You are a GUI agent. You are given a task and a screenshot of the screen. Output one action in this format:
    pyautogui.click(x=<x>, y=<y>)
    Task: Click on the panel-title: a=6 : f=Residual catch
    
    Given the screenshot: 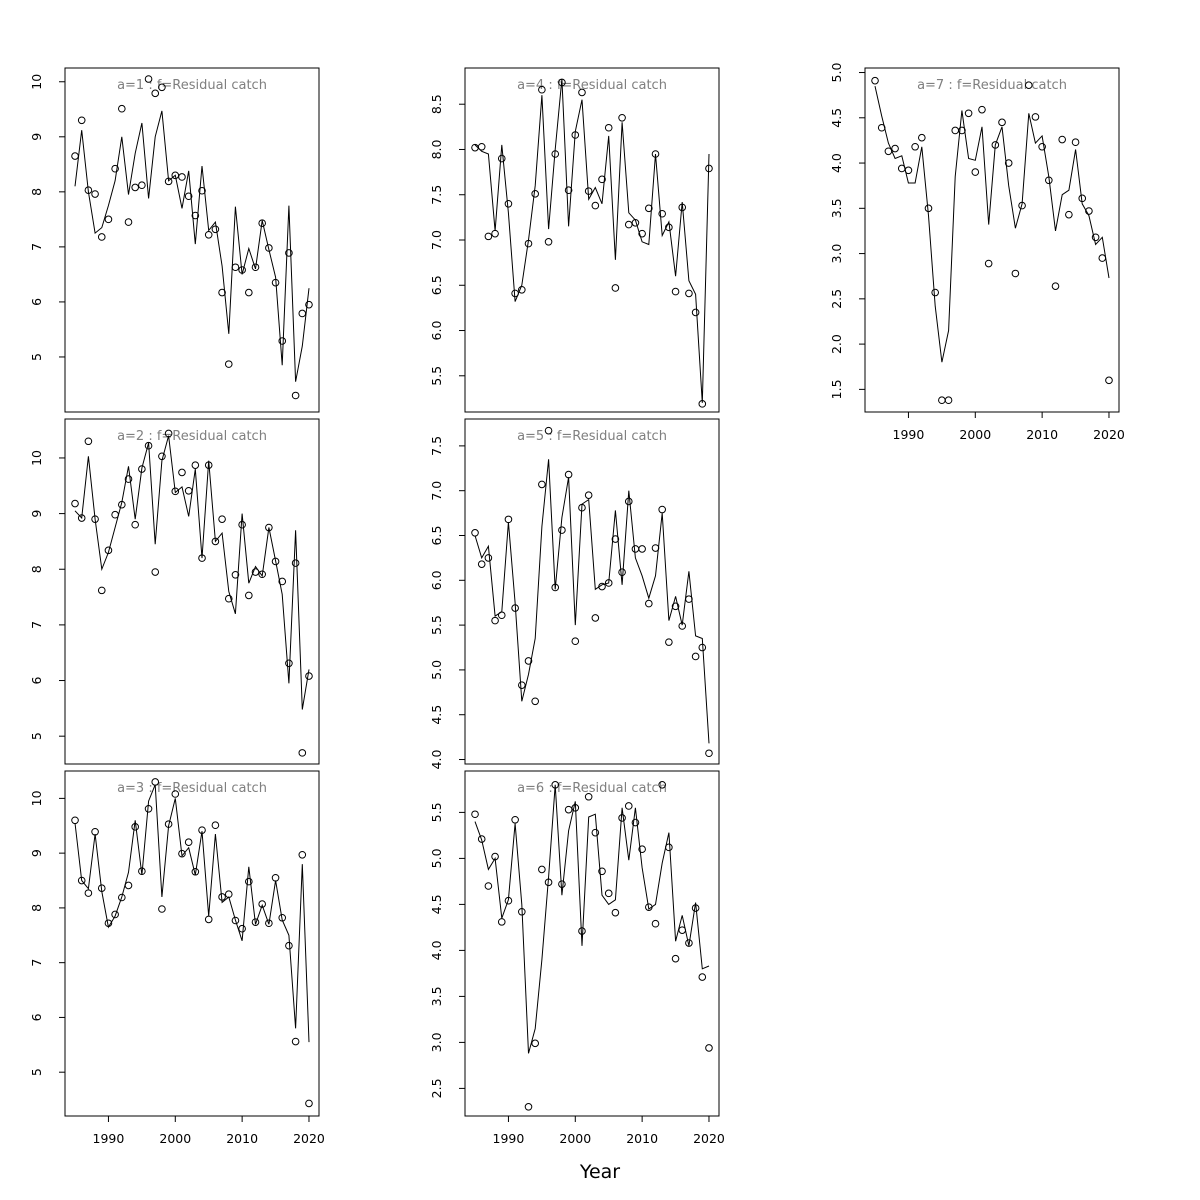 What is the action you would take?
    pyautogui.click(x=592, y=788)
    